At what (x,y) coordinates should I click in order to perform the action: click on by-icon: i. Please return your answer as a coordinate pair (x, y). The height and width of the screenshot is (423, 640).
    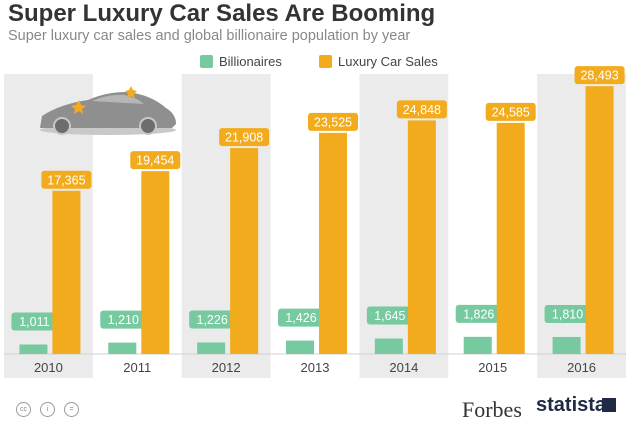
    Looking at the image, I should click on (47, 409).